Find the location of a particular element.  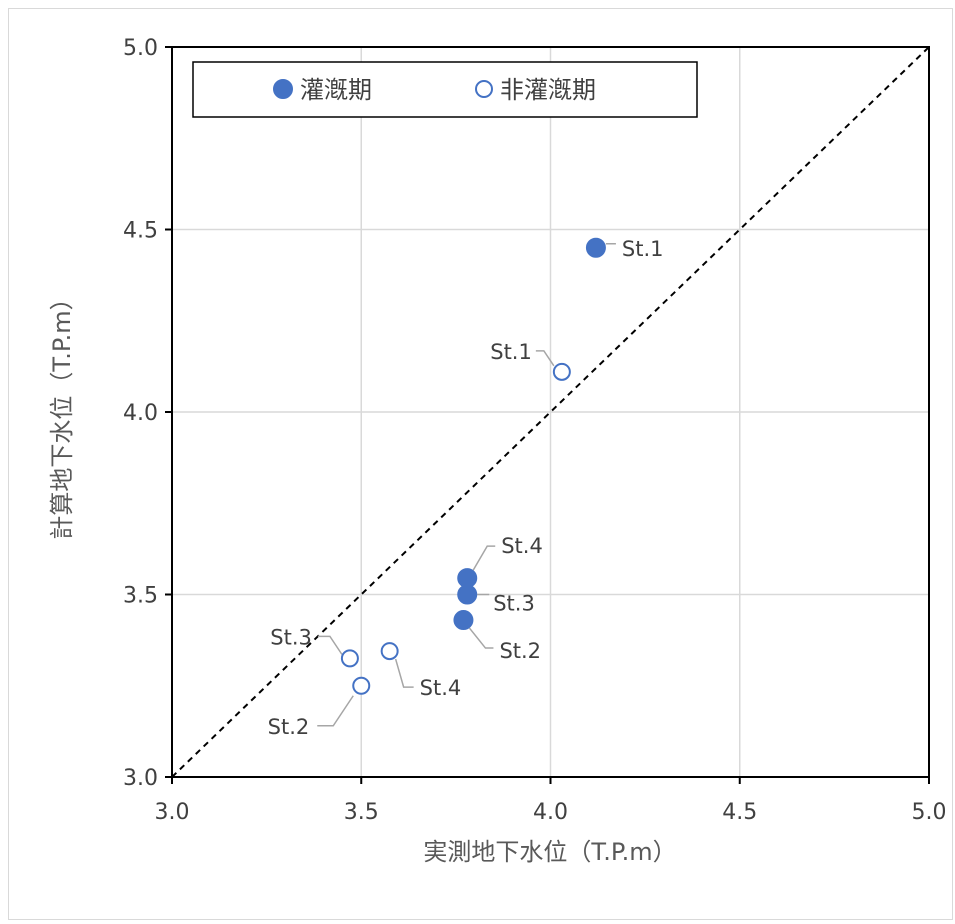

y-axis-ticks: 3.0 3.5 4.0 4.5 5.0 is located at coordinates (147, 413).